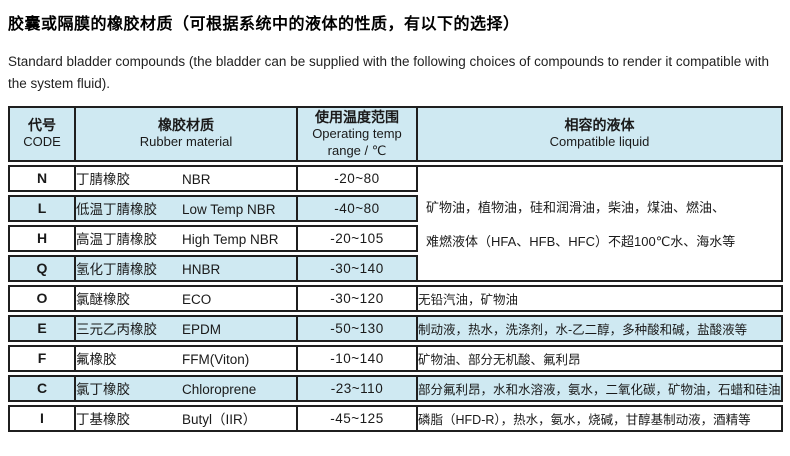  I want to click on material-cell: 低温丁腈橡胶 Low Temp NBR, so click(187, 208).